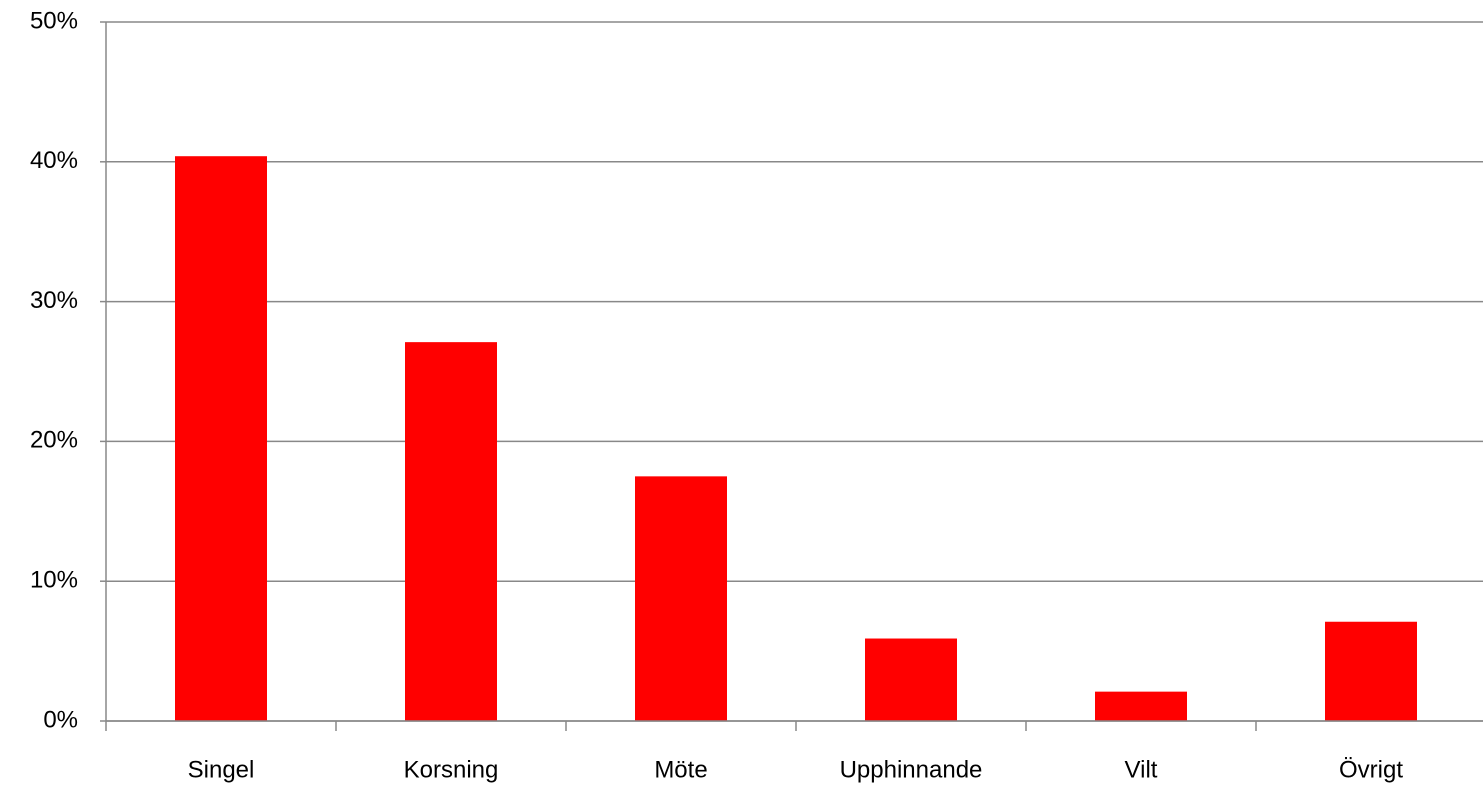  Describe the element at coordinates (54, 300) in the screenshot. I see `y-tick-label: 30%` at that location.